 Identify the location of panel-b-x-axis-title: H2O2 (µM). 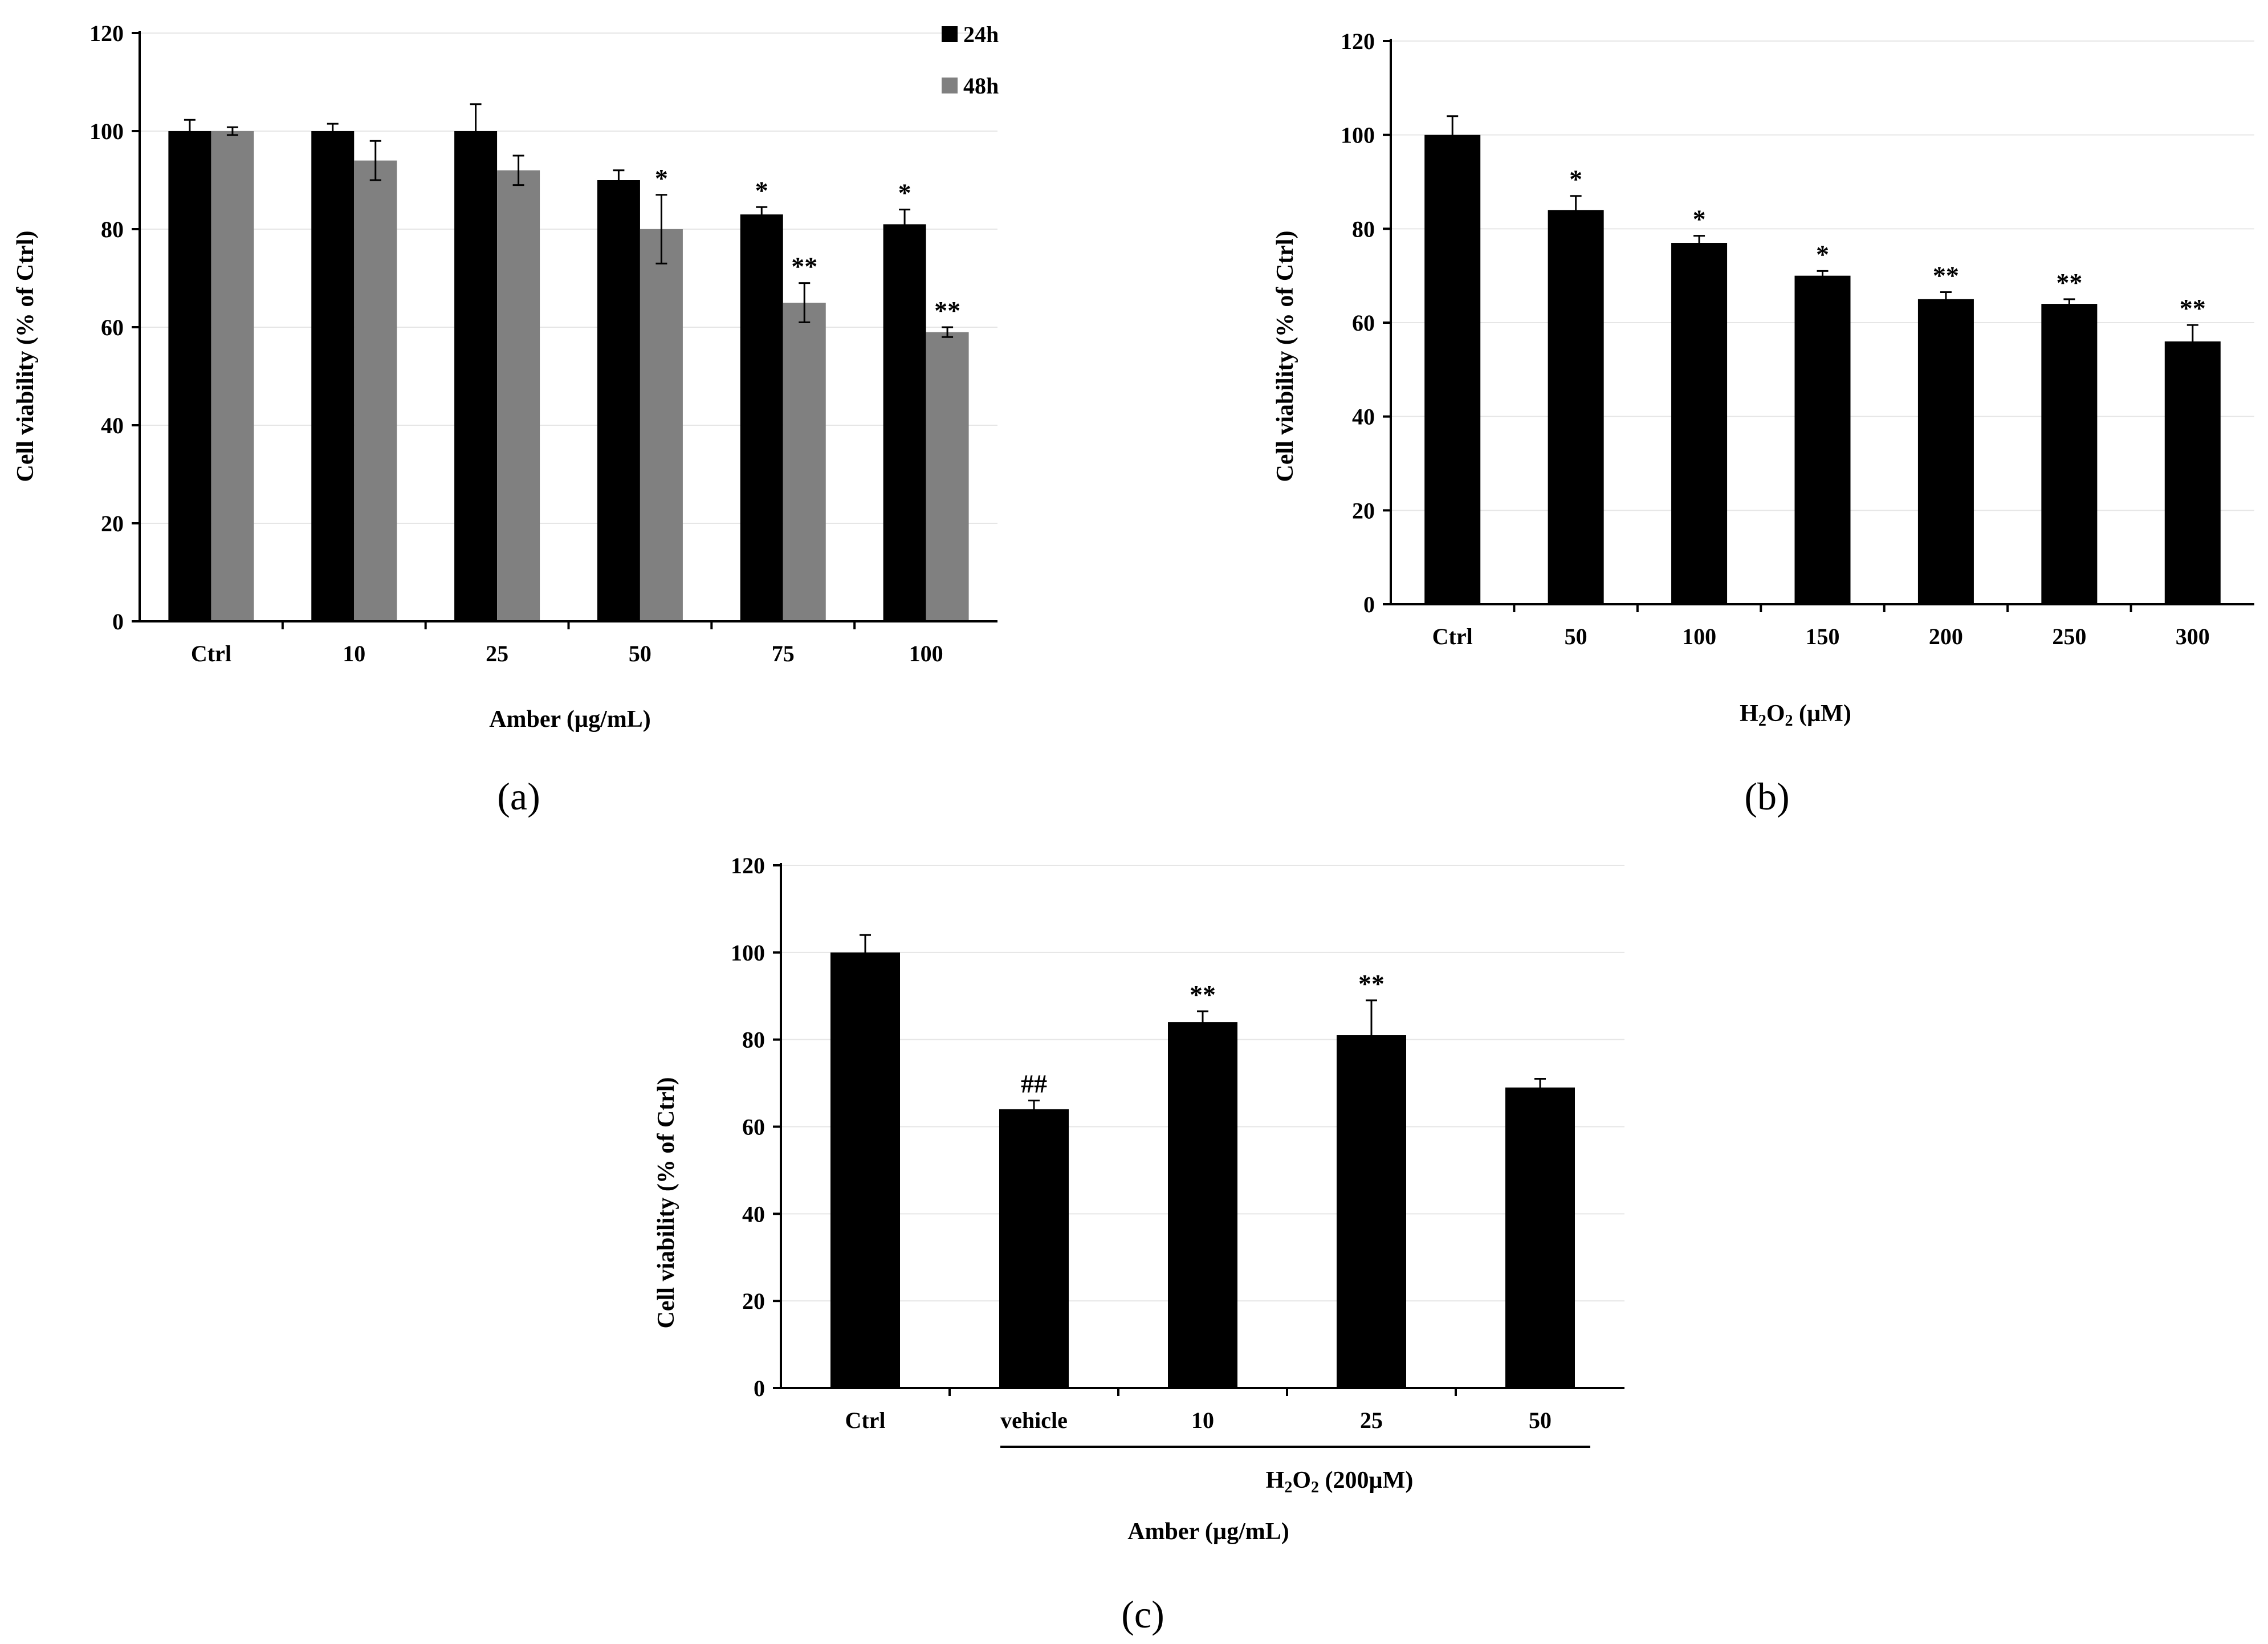
(1795, 715).